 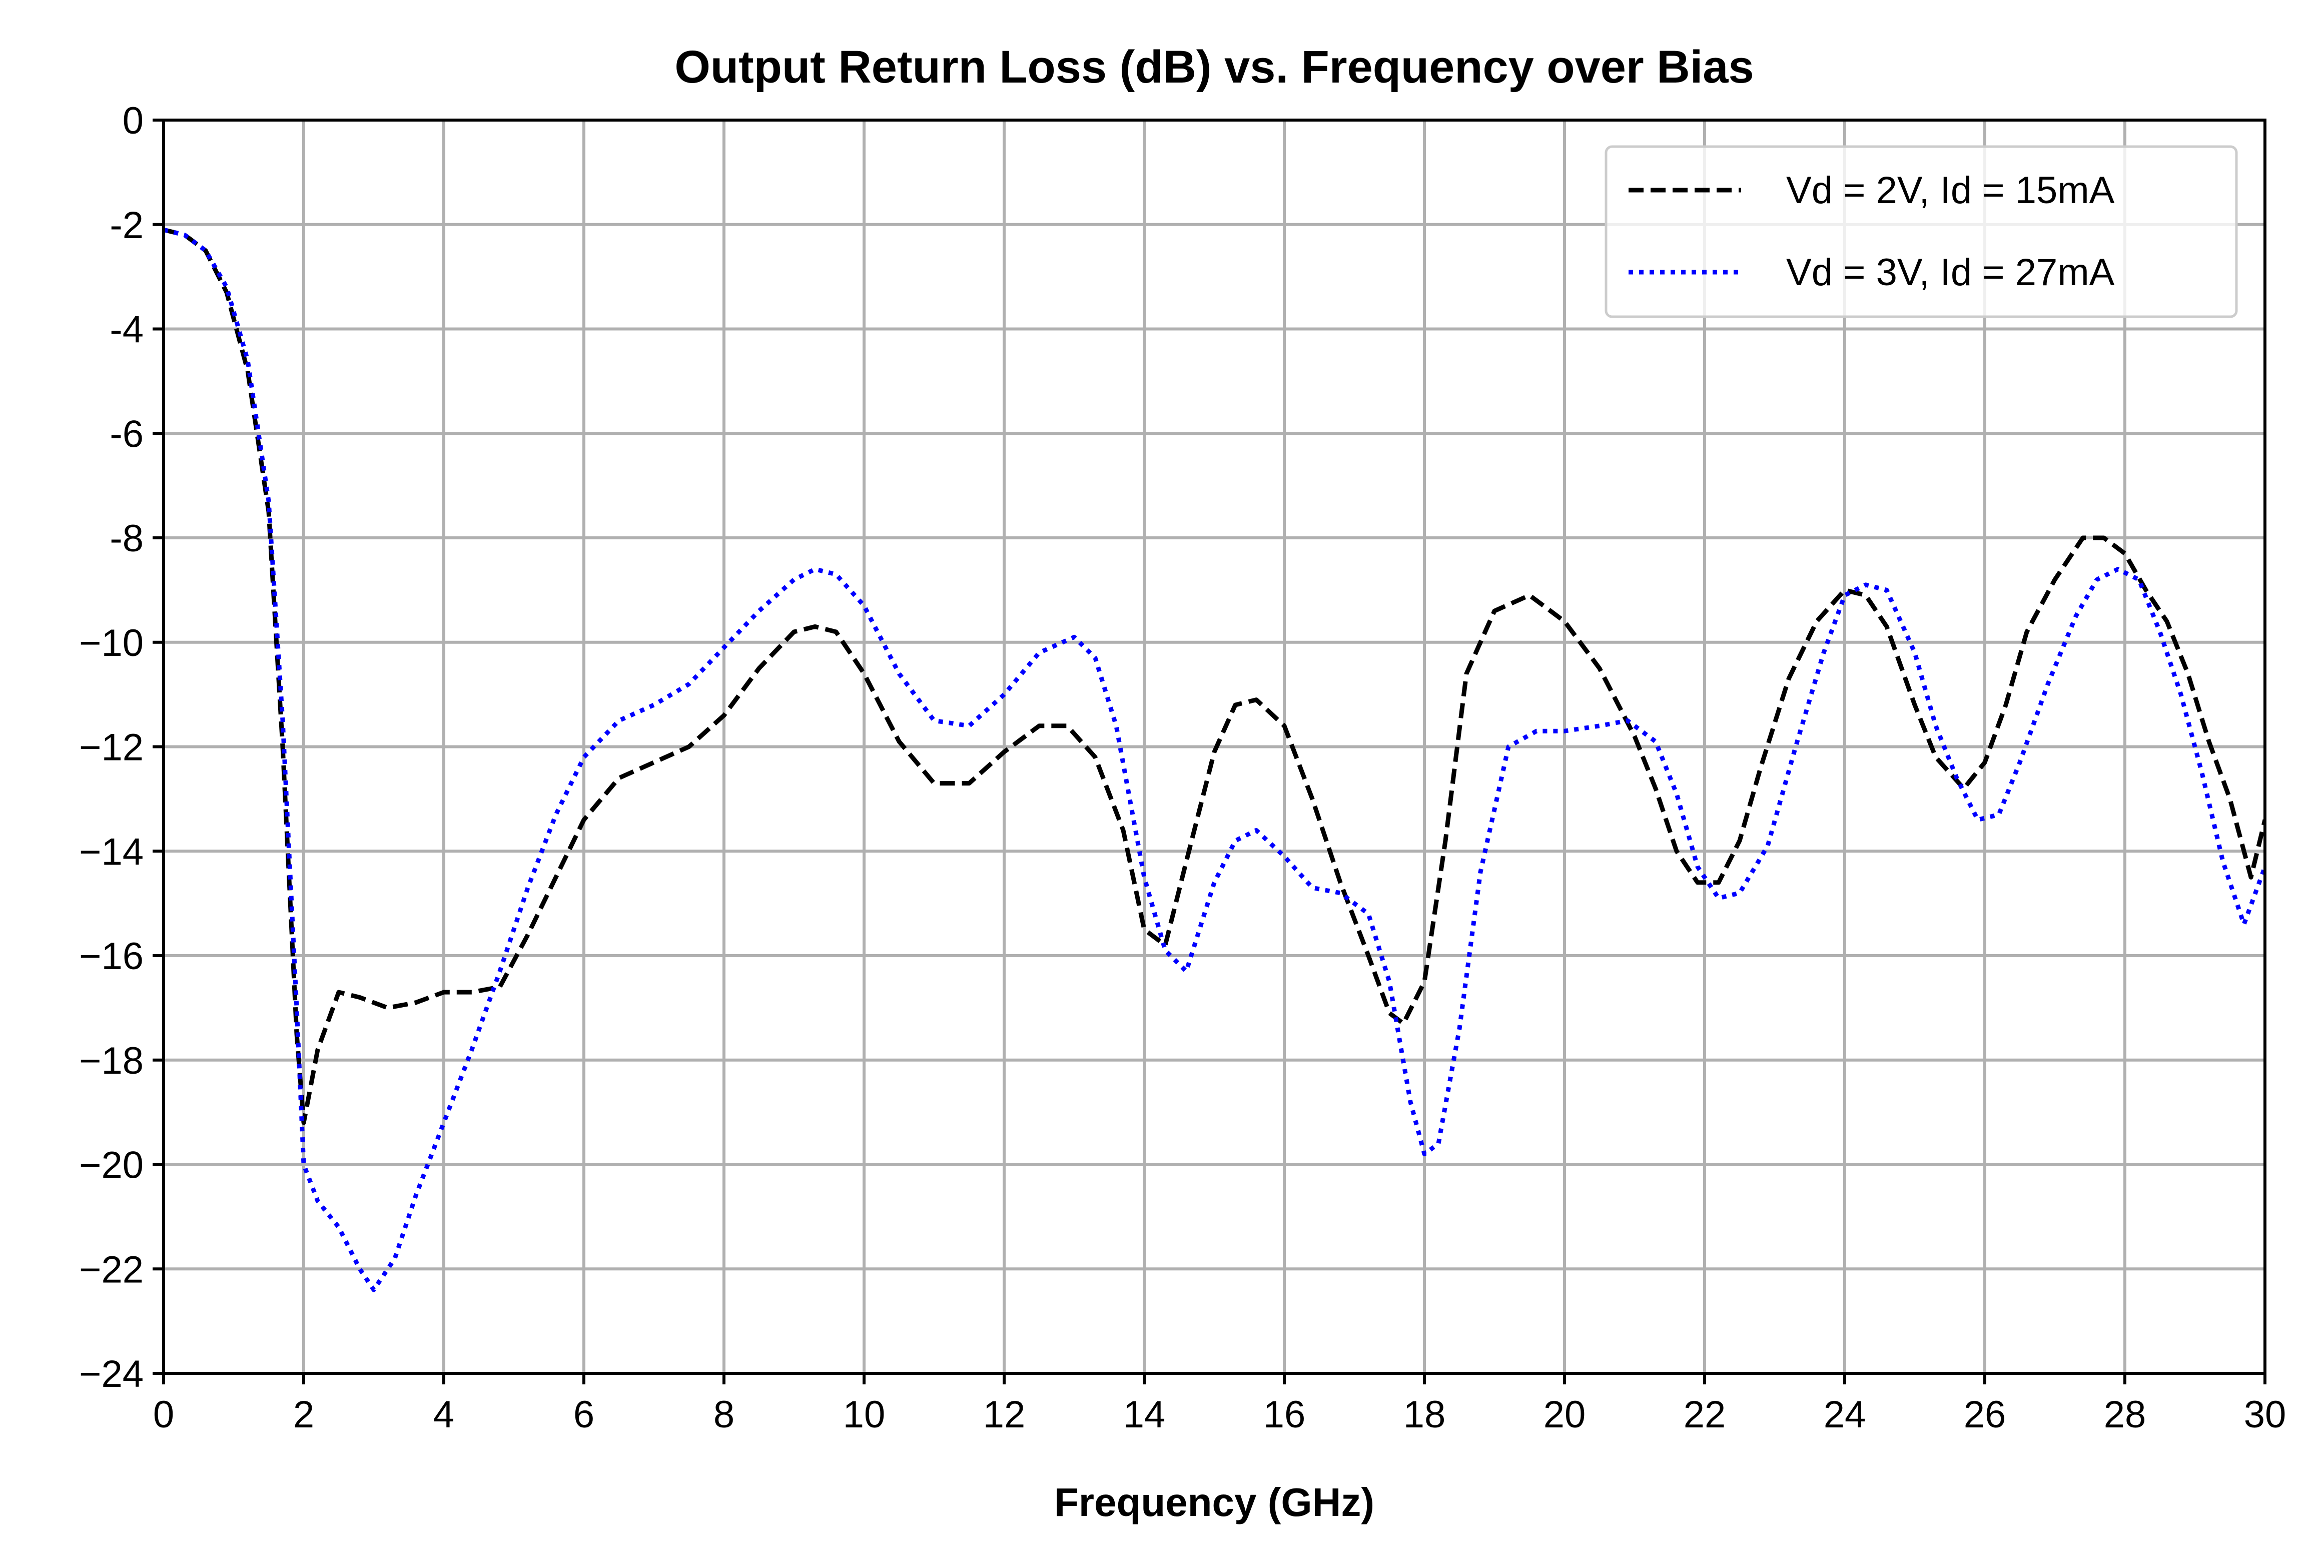 I want to click on x-tick-label: 8, so click(x=723, y=1415).